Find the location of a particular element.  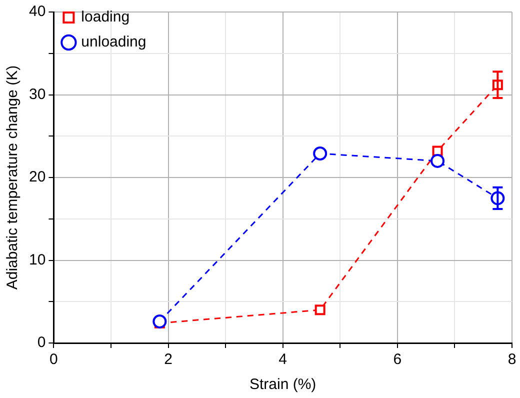

x-tick-label: 0 is located at coordinates (54, 359).